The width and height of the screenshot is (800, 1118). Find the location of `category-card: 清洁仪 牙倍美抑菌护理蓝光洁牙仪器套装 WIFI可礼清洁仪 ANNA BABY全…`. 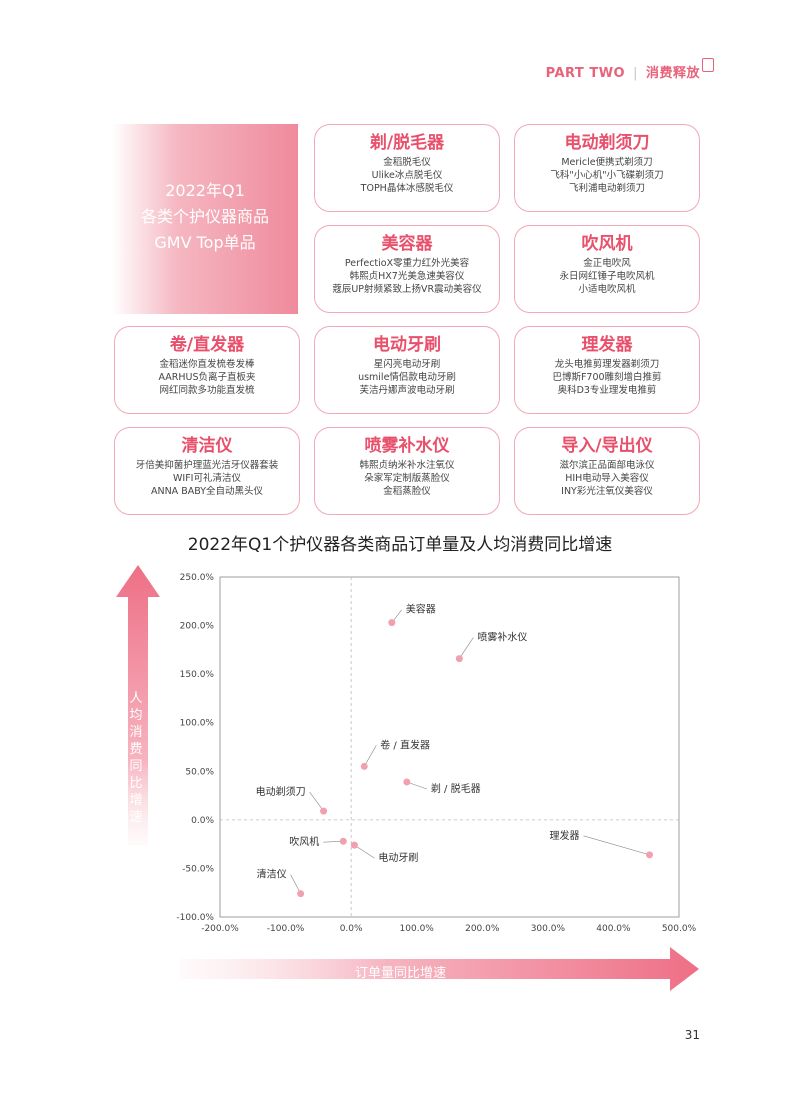

category-card: 清洁仪 牙倍美抑菌护理蓝光洁牙仪器套装 WIFI可礼清洁仪 ANNA BABY全… is located at coordinates (207, 471).